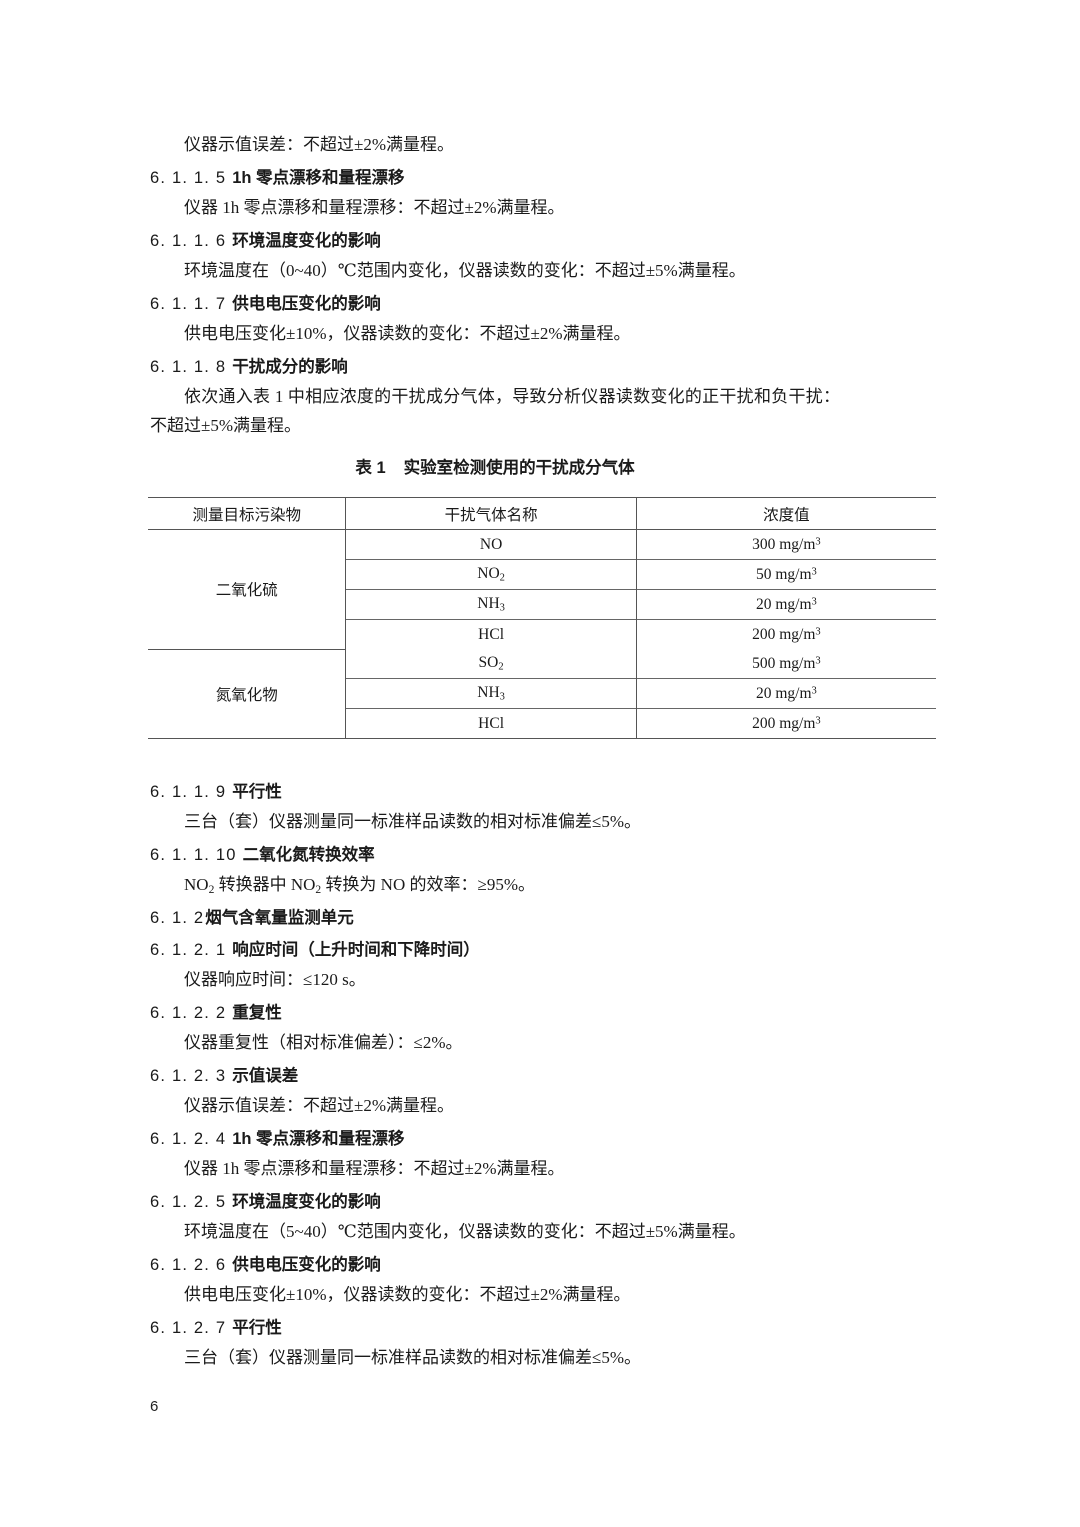  What do you see at coordinates (359, 885) in the screenshot?
I see `body-paragraph: NO2 转换器中 NO2 转换为 NO 的效率：≥95%。` at bounding box center [359, 885].